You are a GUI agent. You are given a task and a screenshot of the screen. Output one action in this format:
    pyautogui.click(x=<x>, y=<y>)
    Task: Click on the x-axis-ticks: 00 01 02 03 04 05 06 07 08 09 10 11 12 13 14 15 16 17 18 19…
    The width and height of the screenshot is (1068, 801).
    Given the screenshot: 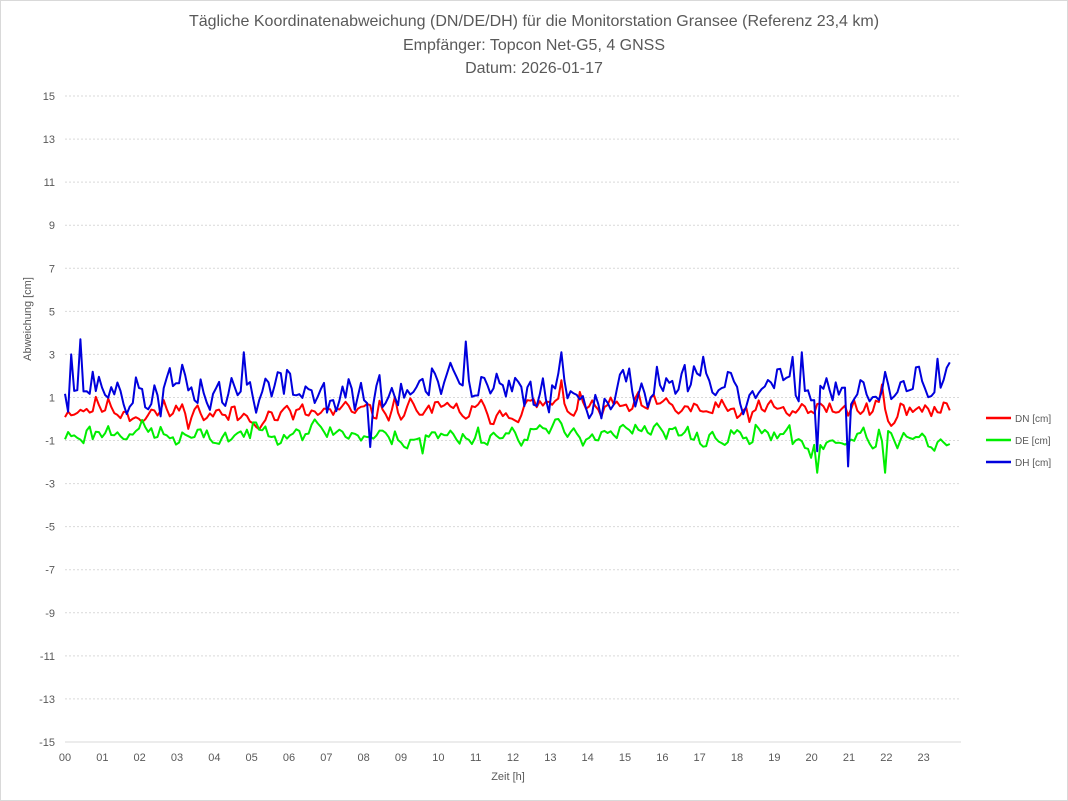 What is the action you would take?
    pyautogui.click(x=494, y=758)
    